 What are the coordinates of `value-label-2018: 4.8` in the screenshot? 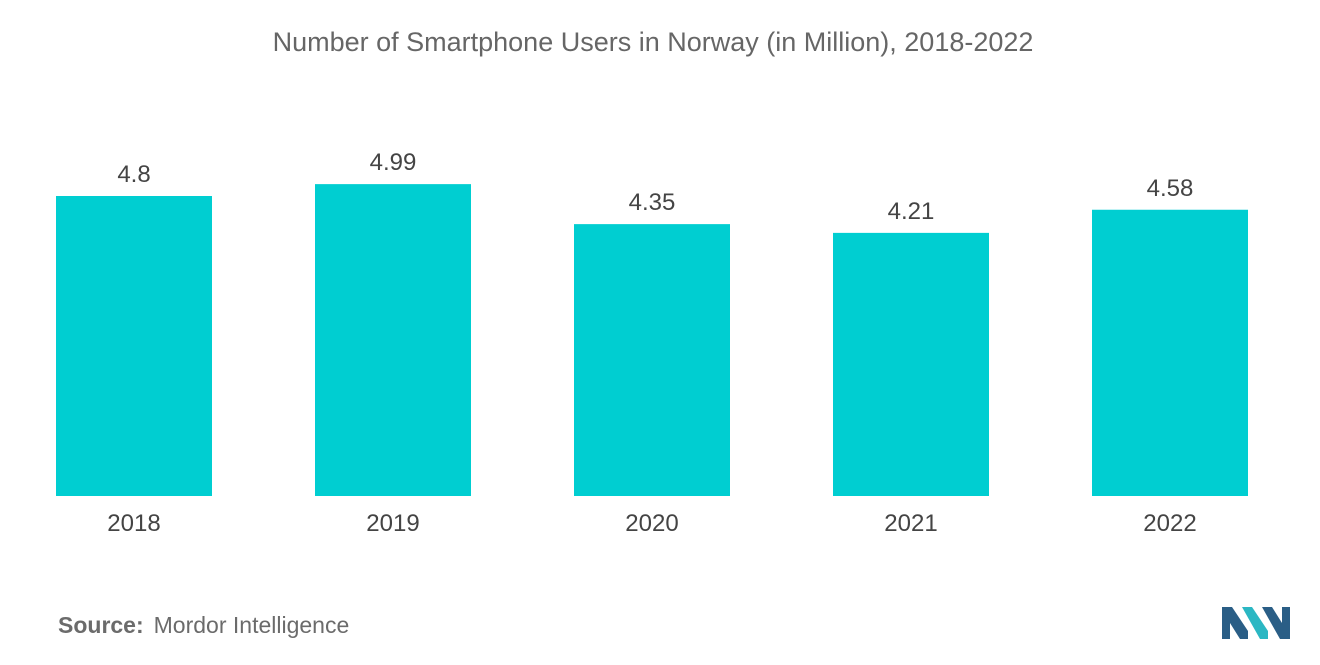 It's located at (133, 174).